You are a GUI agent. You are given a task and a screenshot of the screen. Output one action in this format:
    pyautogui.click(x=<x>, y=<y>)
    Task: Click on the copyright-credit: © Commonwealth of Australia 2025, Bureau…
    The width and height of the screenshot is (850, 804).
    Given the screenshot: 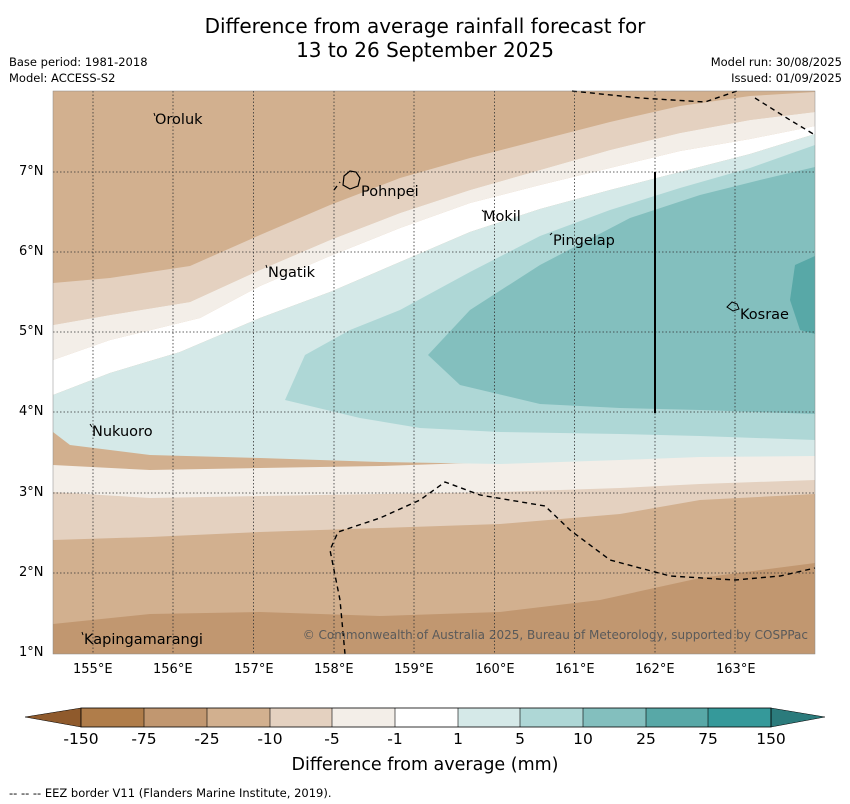 What is the action you would take?
    pyautogui.click(x=555, y=635)
    